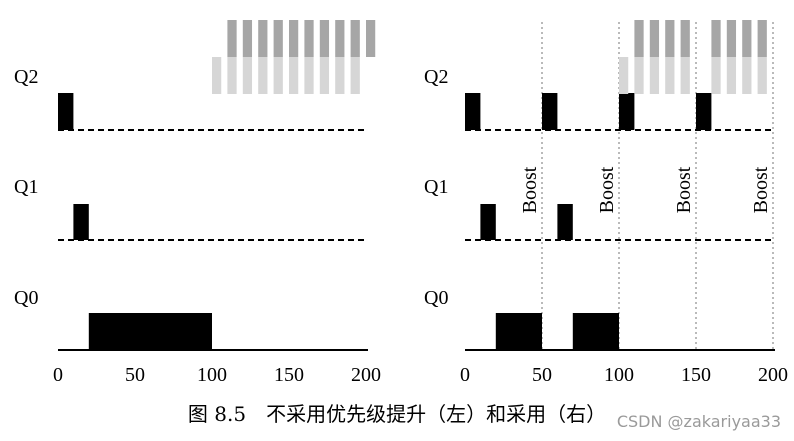  What do you see at coordinates (436, 187) in the screenshot?
I see `right-q1-label: Q1` at bounding box center [436, 187].